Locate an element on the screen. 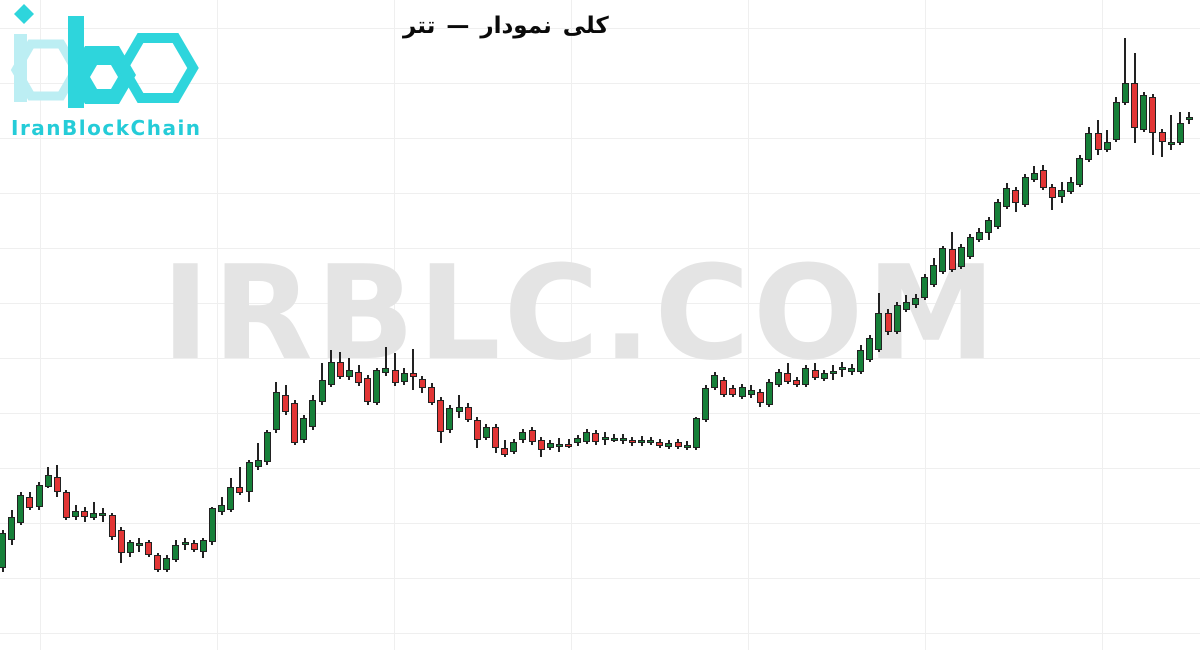 This screenshot has width=1200, height=650. chart-title: تتر — نمودار کلی is located at coordinates (506, 26).